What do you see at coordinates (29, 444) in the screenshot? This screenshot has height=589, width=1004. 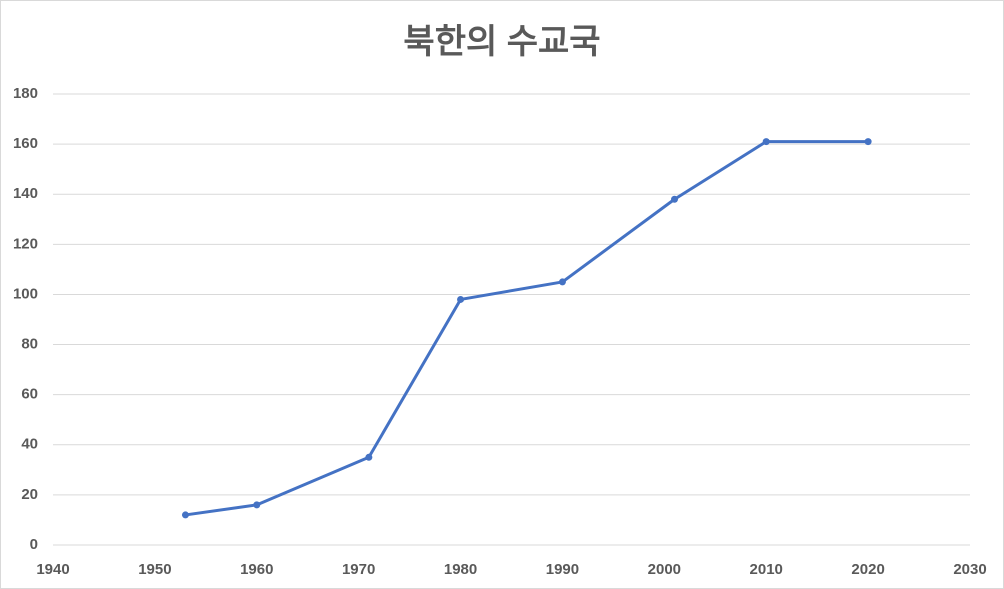 I see `y-tick-label: 40` at bounding box center [29, 444].